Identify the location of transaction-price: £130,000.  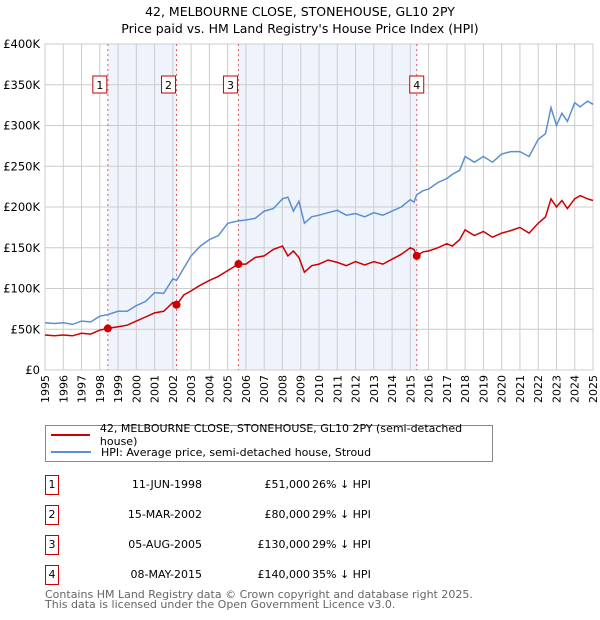
(284, 544).